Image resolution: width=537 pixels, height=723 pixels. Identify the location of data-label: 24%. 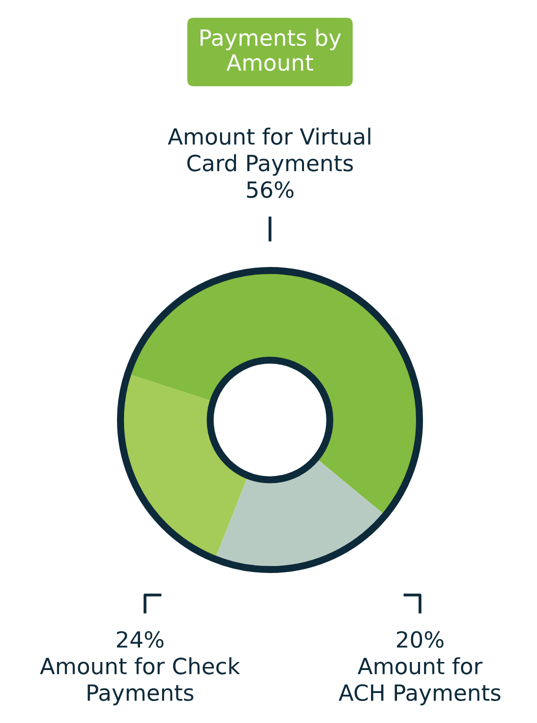
(140, 639).